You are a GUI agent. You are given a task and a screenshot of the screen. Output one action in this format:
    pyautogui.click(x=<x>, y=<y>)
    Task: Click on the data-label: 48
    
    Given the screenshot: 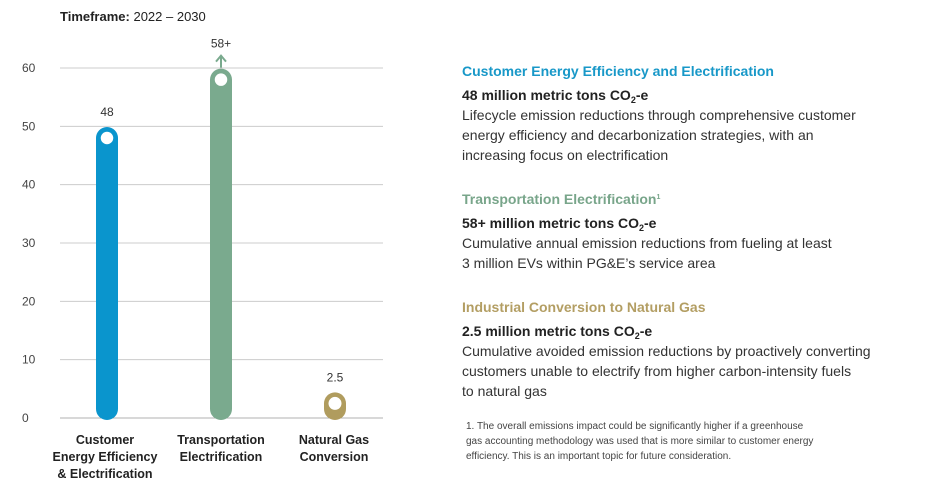 What is the action you would take?
    pyautogui.click(x=107, y=112)
    